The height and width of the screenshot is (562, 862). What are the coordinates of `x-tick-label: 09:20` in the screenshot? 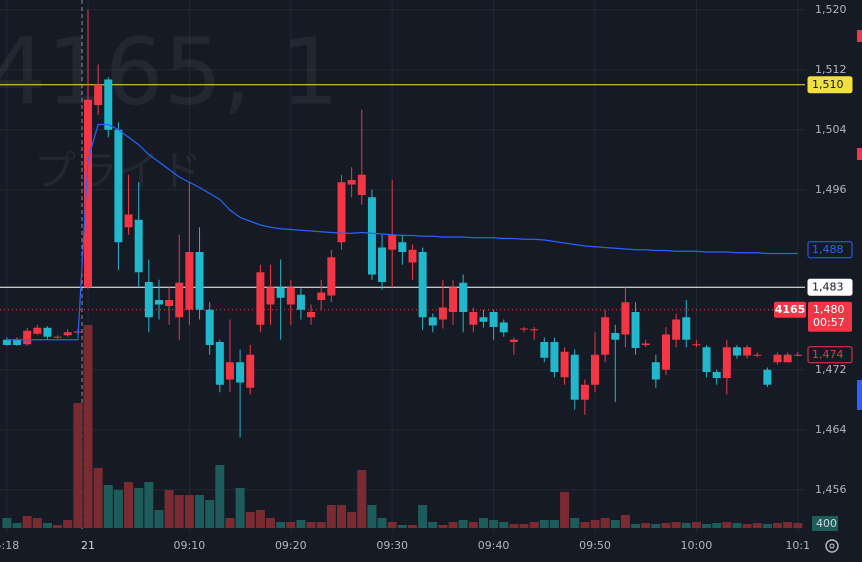 It's located at (291, 545).